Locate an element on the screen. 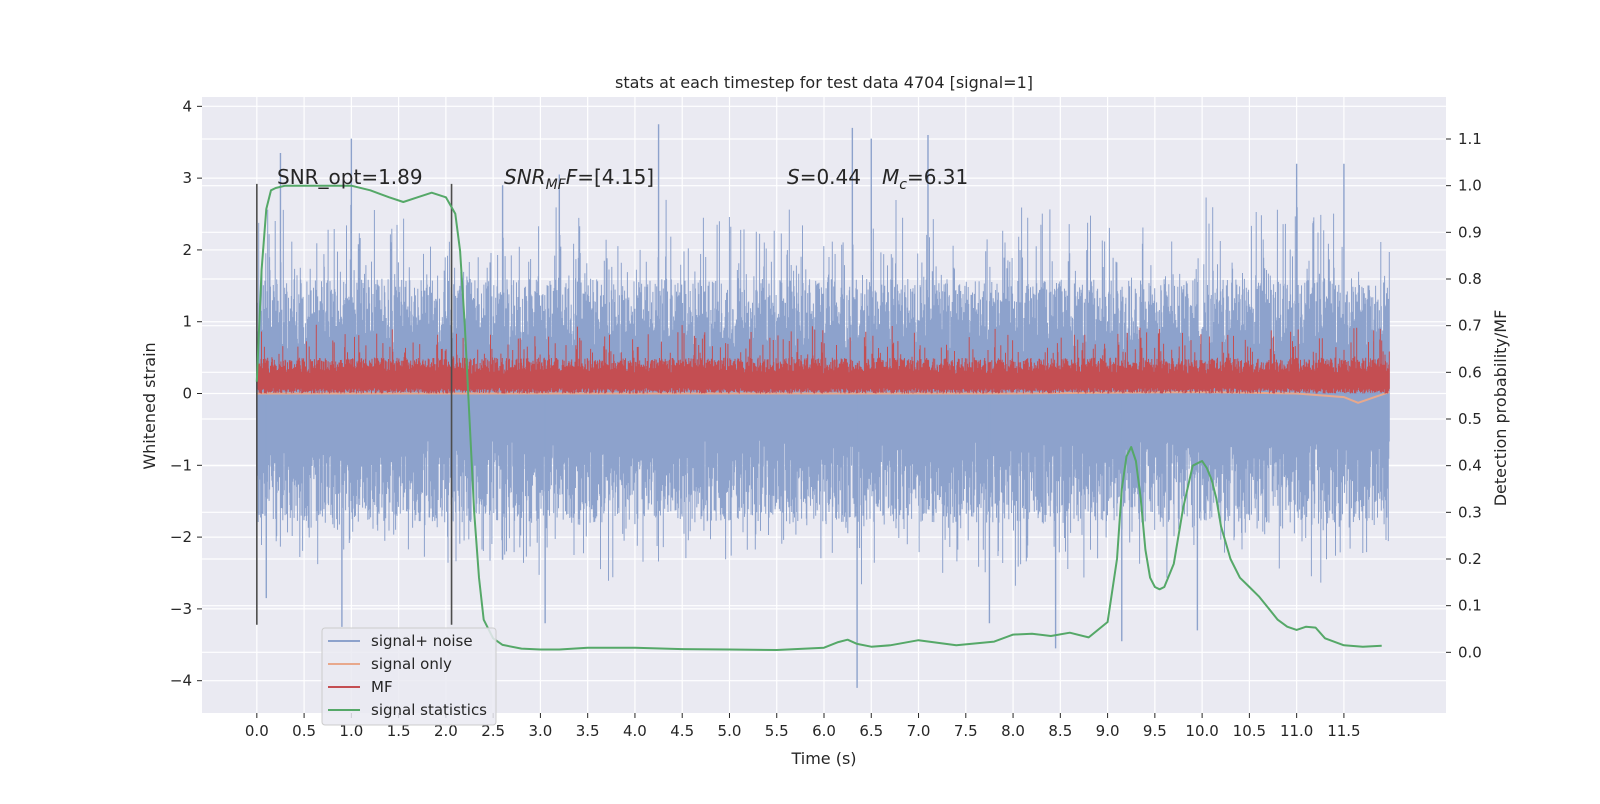 This screenshot has height=804, width=1600. x-tick-label: 0.5 is located at coordinates (304, 731).